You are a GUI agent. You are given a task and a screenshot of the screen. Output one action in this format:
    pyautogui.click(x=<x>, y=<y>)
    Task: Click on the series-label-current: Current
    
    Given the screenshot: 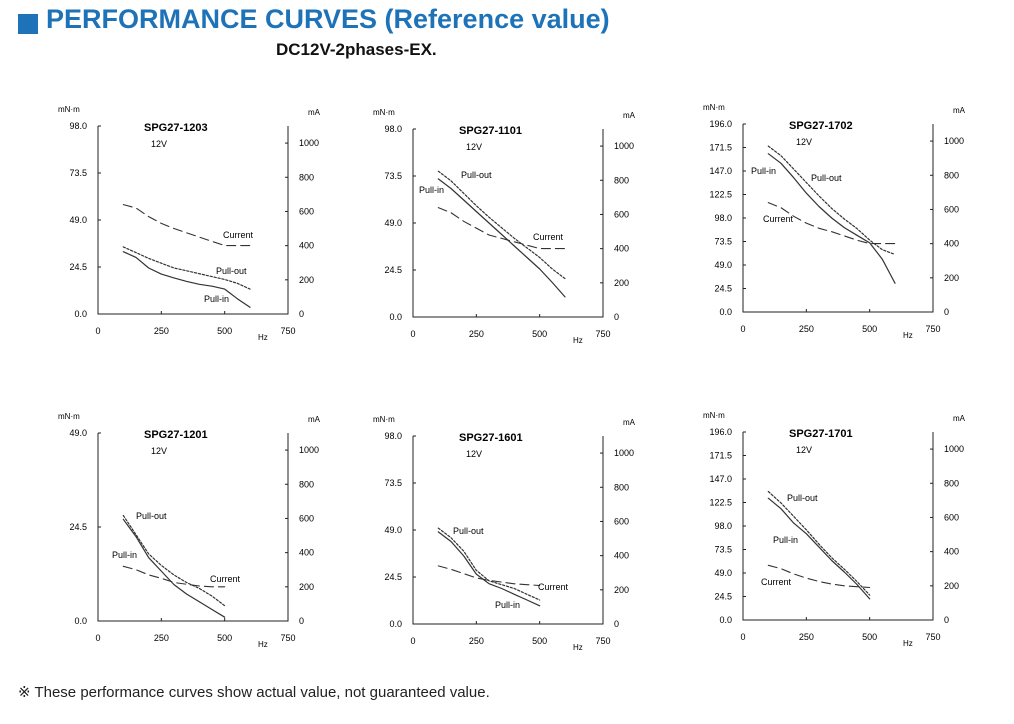 What is the action you would take?
    pyautogui.click(x=776, y=582)
    